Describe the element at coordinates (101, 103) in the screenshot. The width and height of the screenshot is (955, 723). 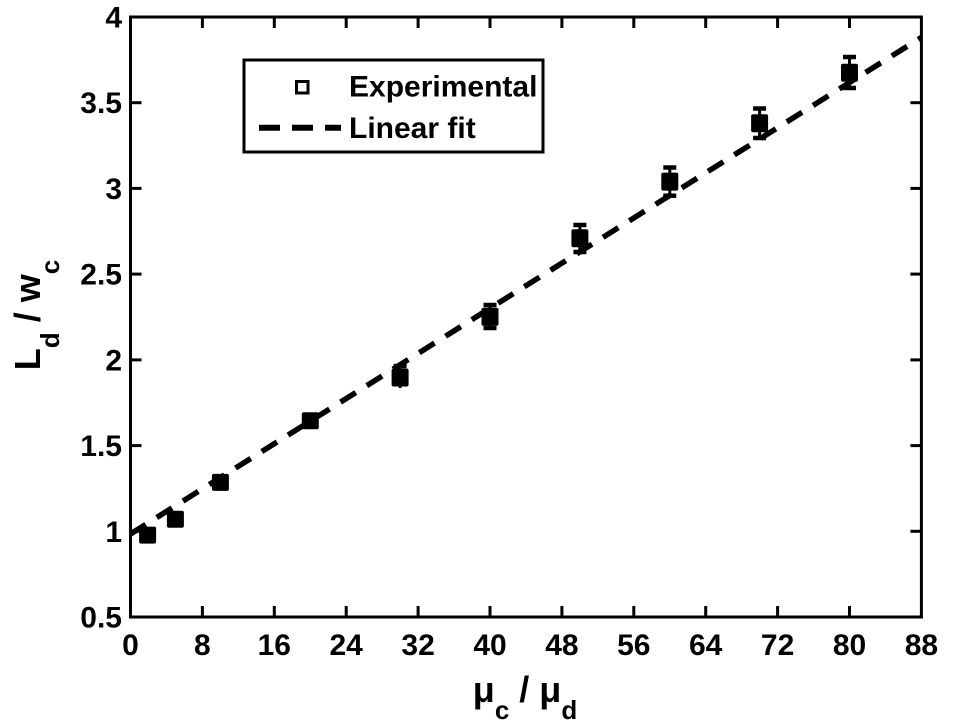
I see `svg-text: 3.5` at that location.